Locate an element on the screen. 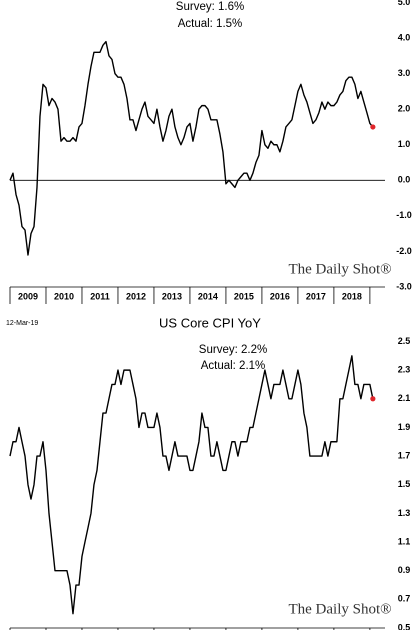 The height and width of the screenshot is (630, 420). y-tick-label: -1.0 is located at coordinates (404, 215).